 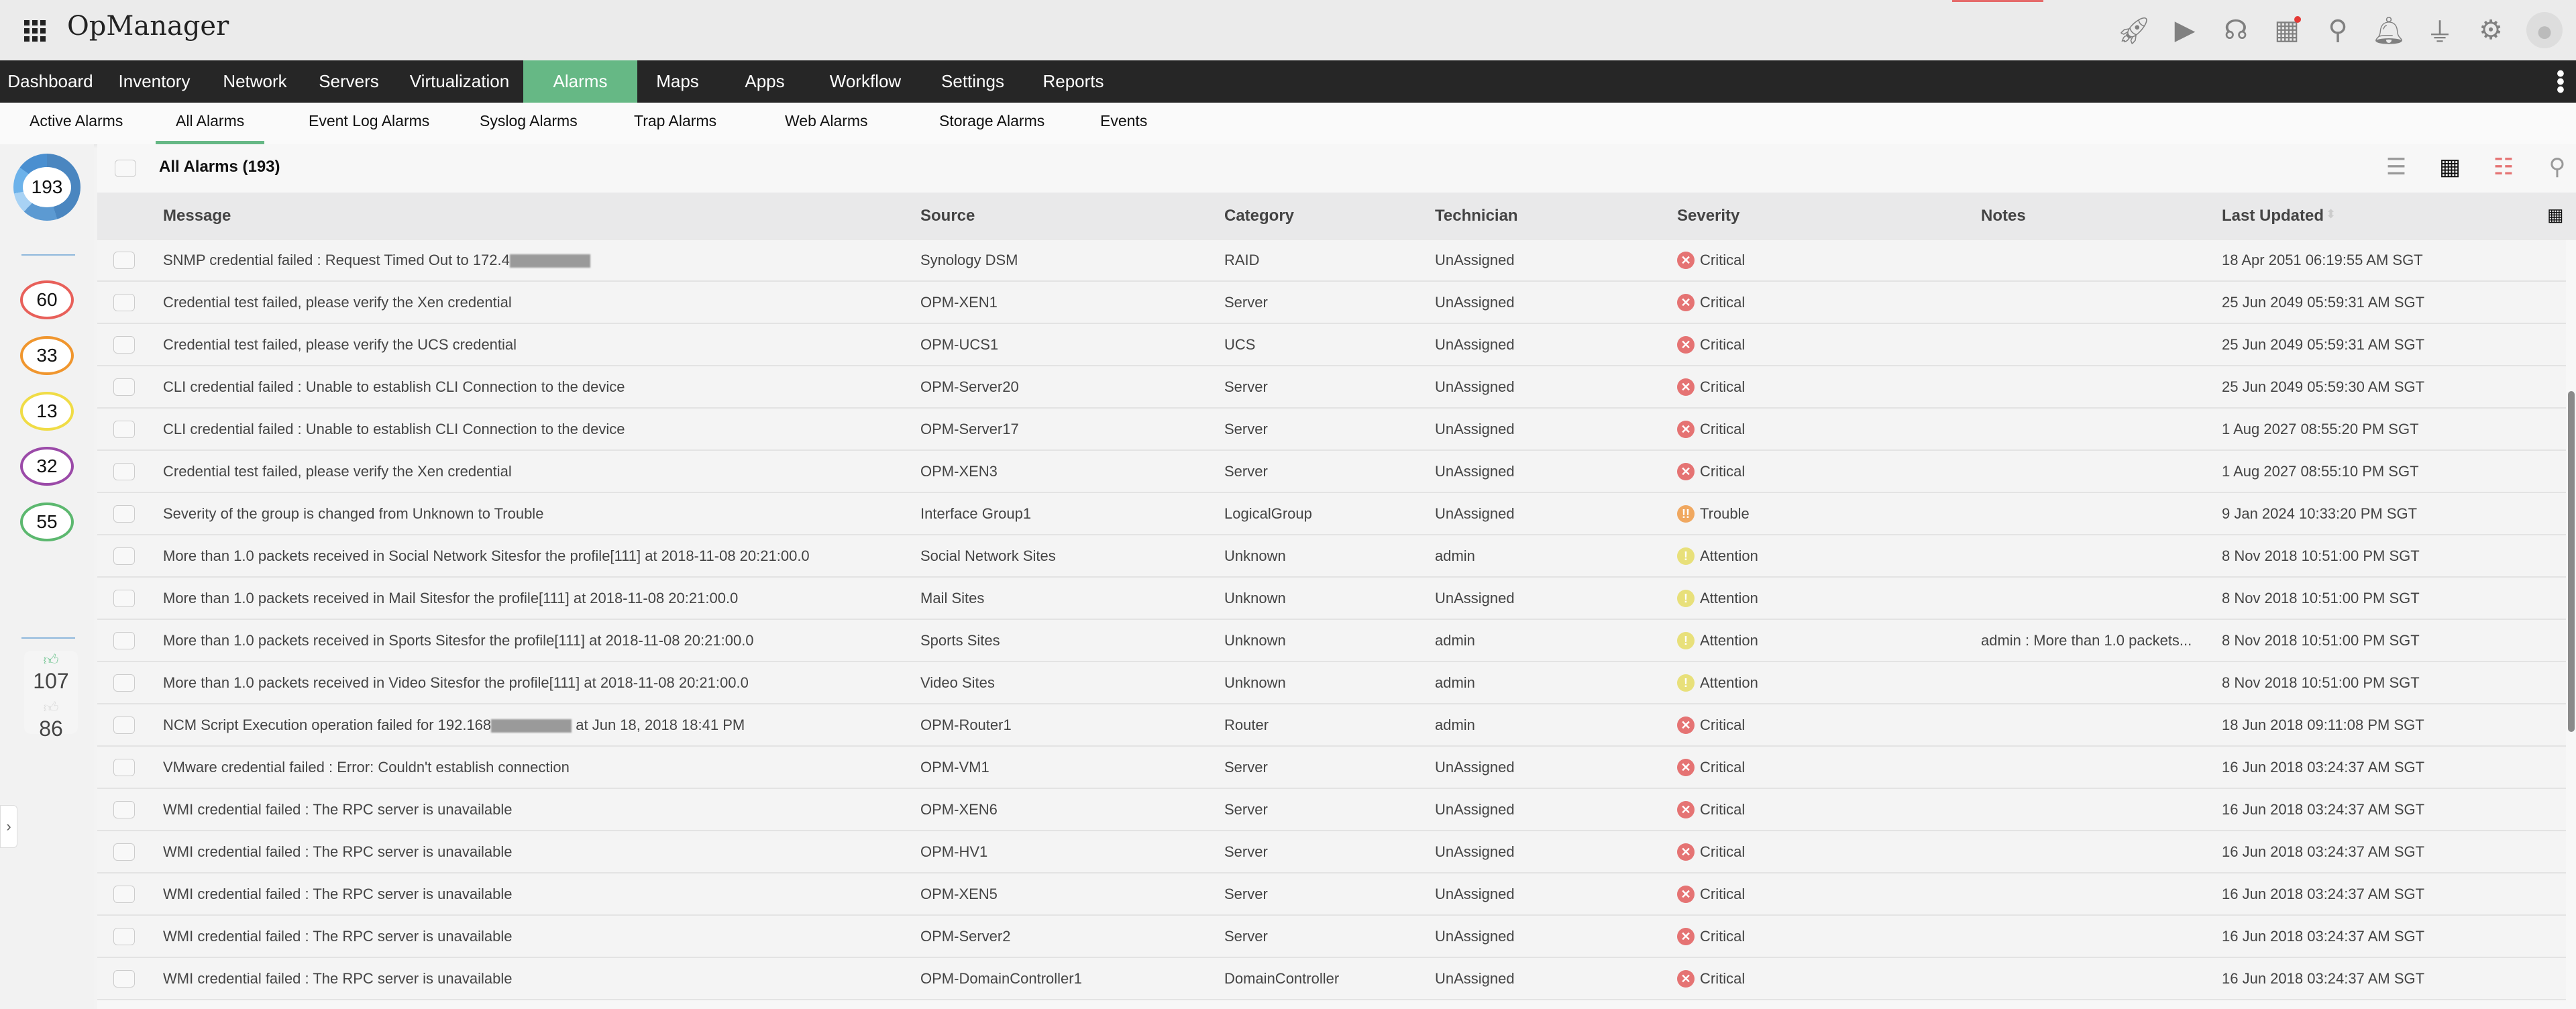 What do you see at coordinates (197, 216) in the screenshot?
I see `column-message: Message` at bounding box center [197, 216].